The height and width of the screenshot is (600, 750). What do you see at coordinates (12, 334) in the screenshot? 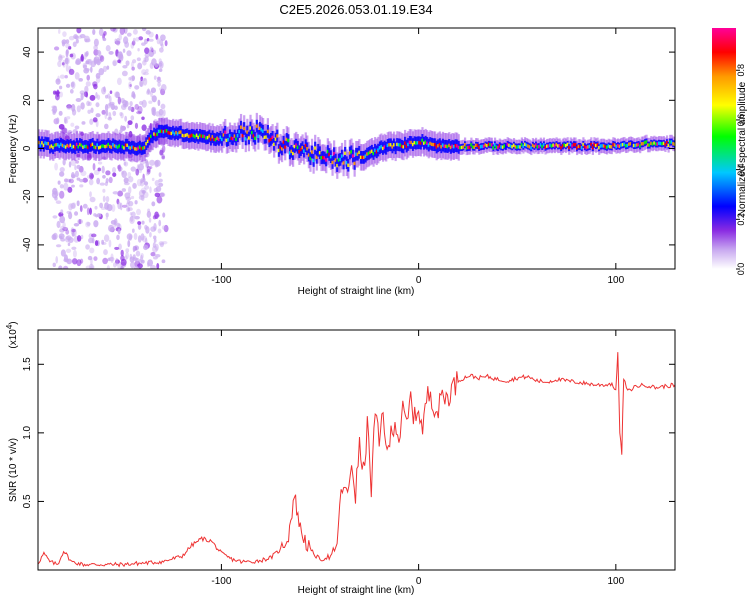
I see `snr-scale-factor: (x104)` at bounding box center [12, 334].